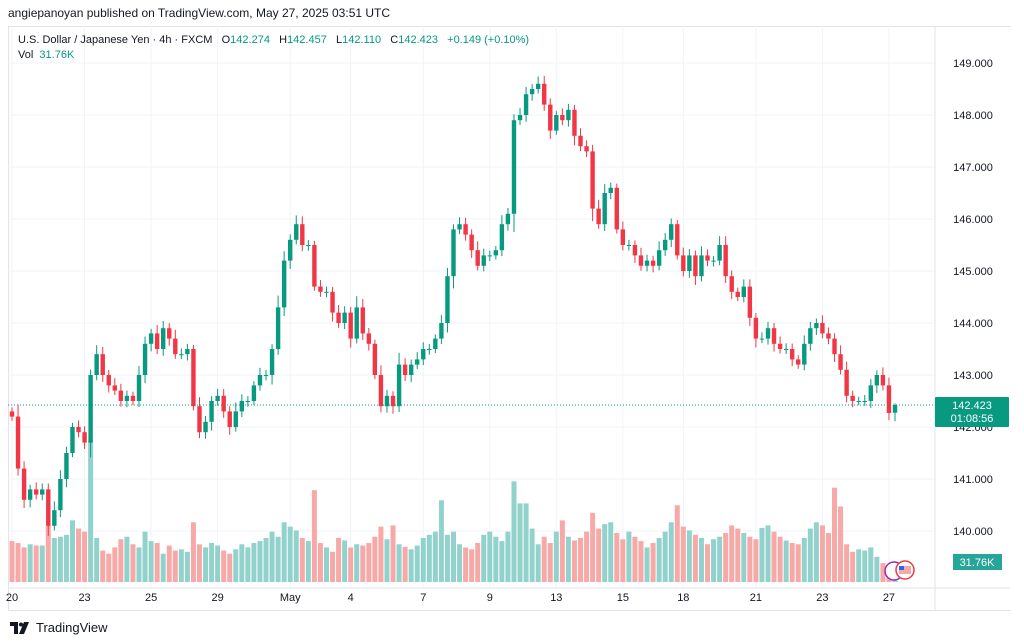 This screenshot has width=1024, height=642. I want to click on date-tick-label: 21, so click(756, 598).